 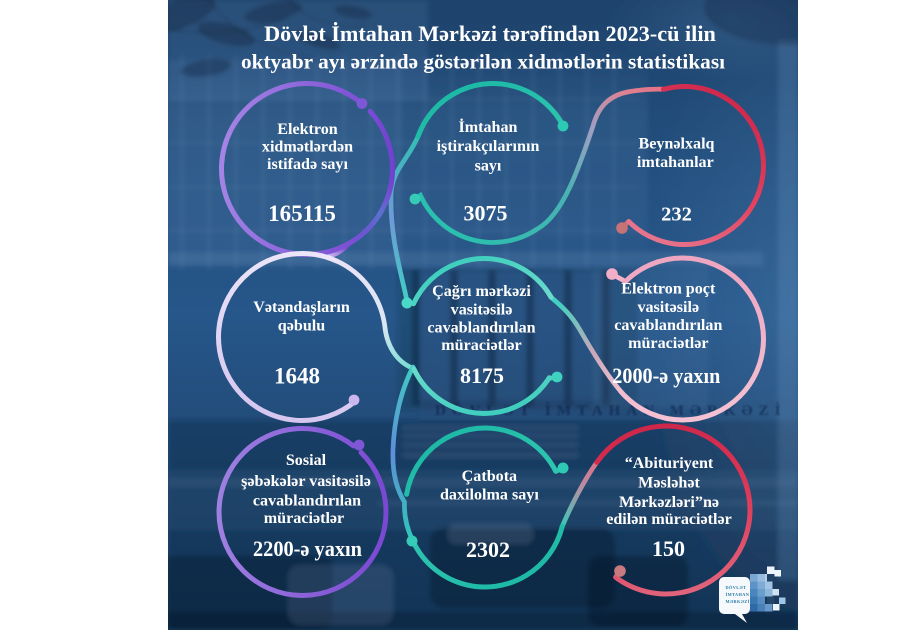 I want to click on svg-text: MƏRKƏZİ, so click(x=738, y=601).